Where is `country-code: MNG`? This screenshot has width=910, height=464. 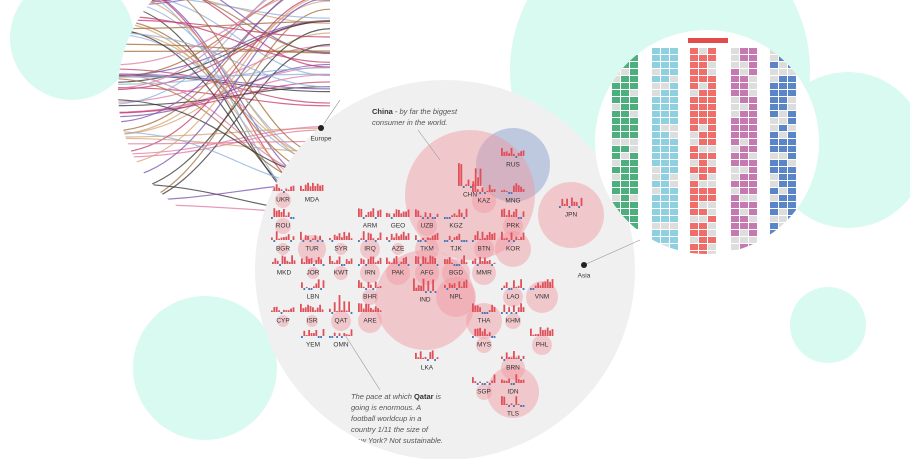
country-code: MNG is located at coordinates (512, 201).